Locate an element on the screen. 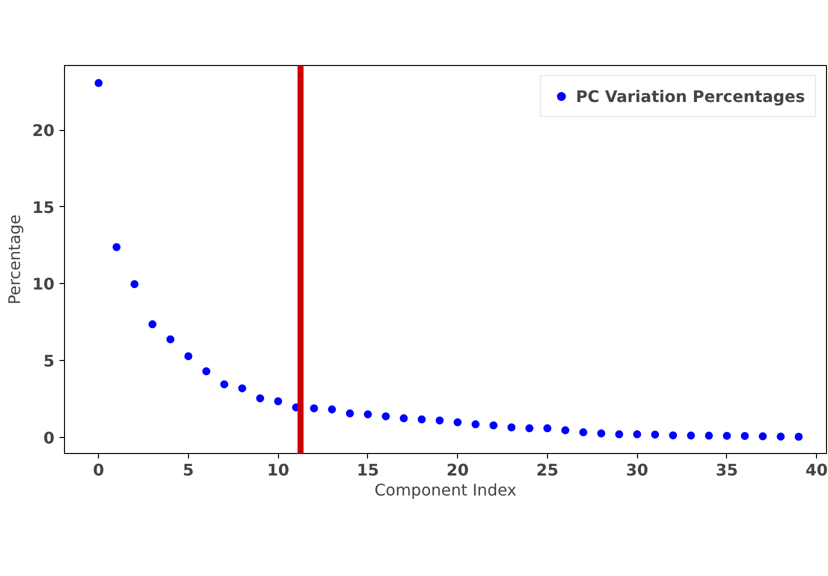  y-tick-label: 15 is located at coordinates (43, 207).